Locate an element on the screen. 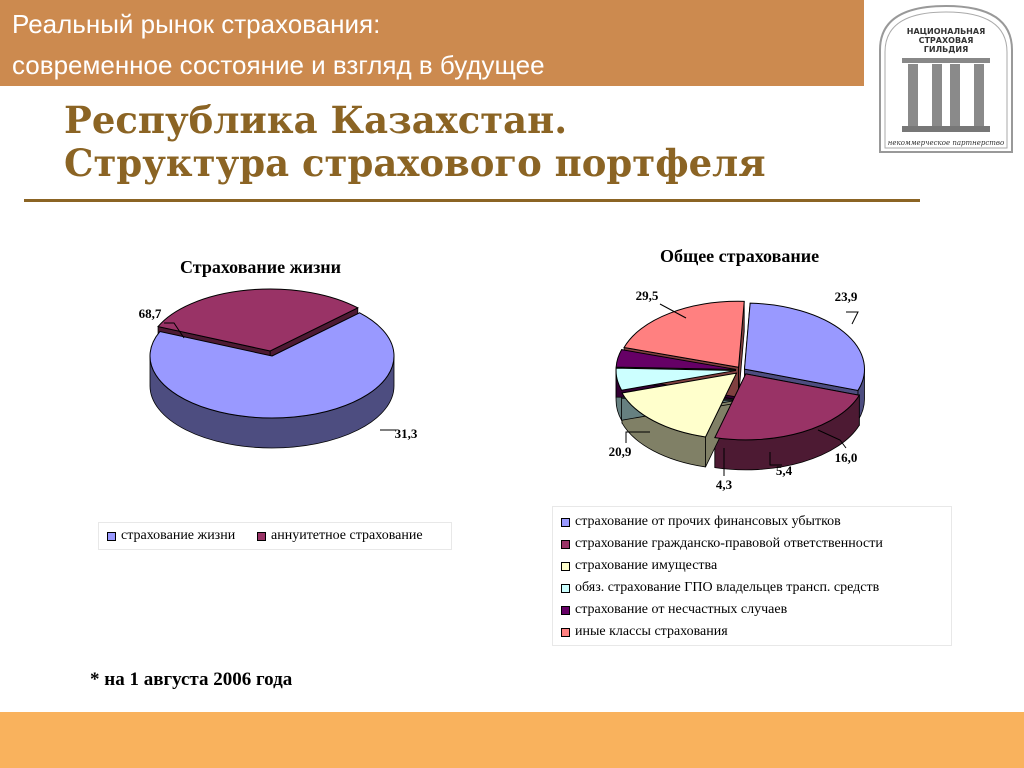 Image resolution: width=1024 pixels, height=768 pixels. data-label: 68,7 is located at coordinates (150, 313).